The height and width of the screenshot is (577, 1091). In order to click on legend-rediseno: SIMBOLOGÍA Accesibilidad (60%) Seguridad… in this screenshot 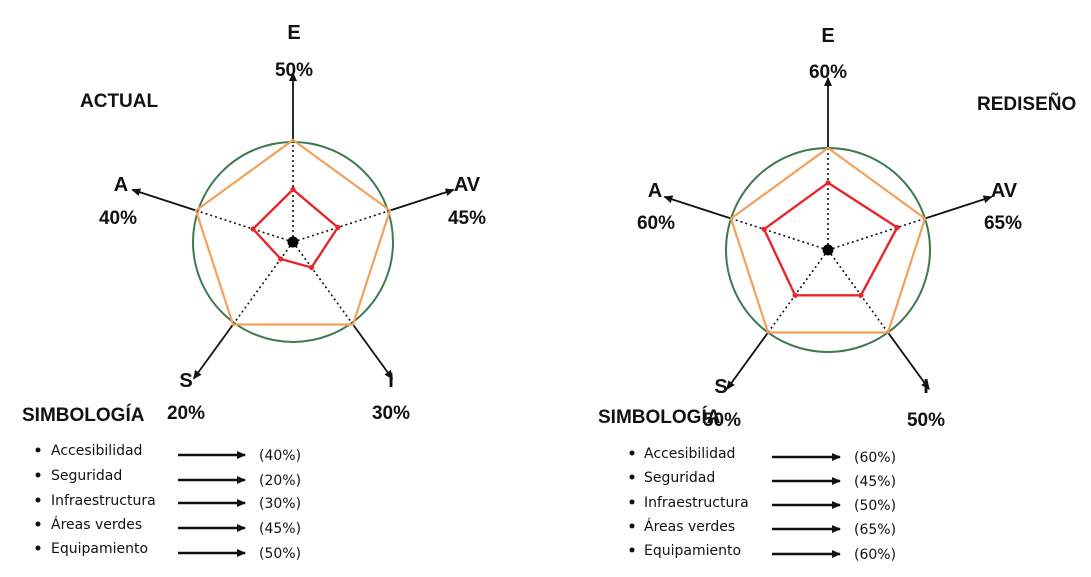, I will do `click(747, 484)`.